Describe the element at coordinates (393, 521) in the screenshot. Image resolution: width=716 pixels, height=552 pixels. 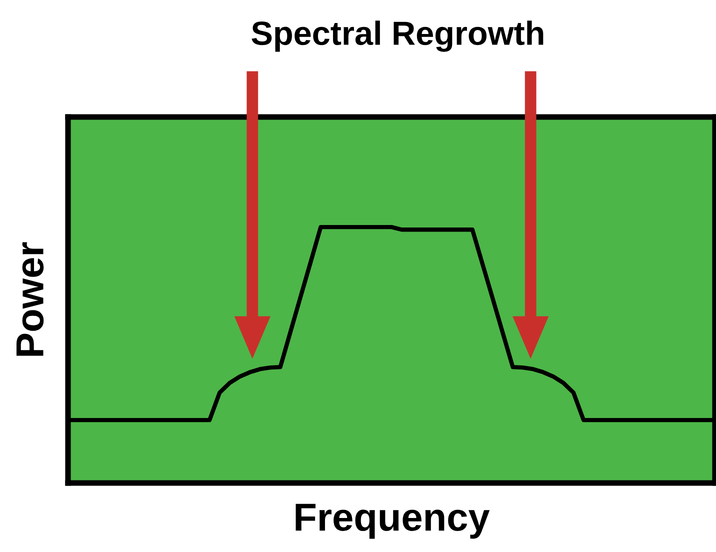
I see `x-axis-title: Frequency` at that location.